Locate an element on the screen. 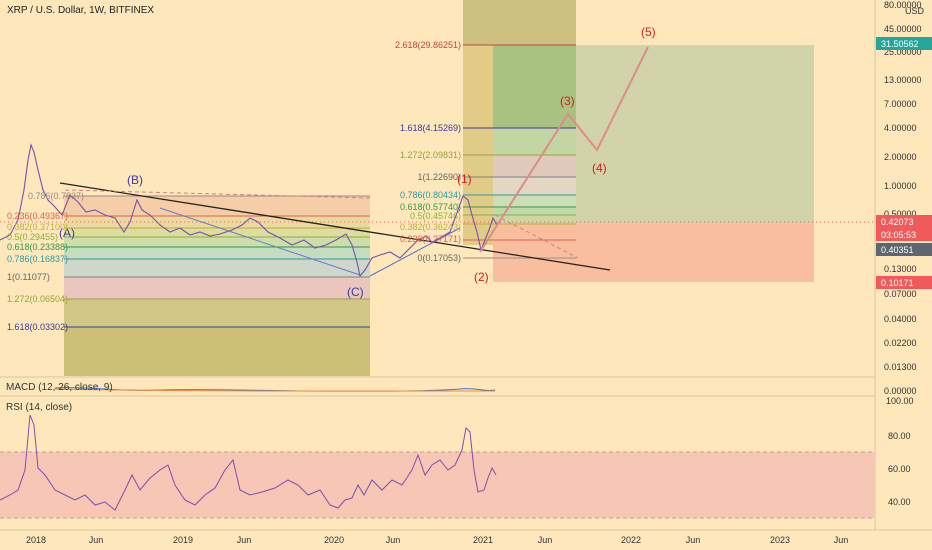 This screenshot has height=550, width=932. price-tick: 0.07000 is located at coordinates (900, 294).